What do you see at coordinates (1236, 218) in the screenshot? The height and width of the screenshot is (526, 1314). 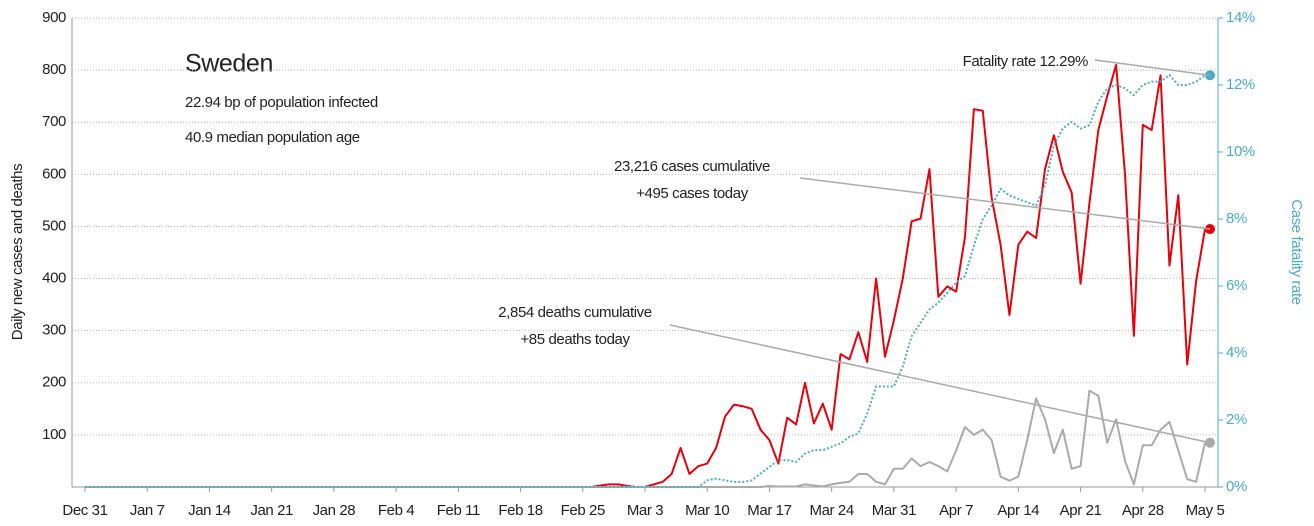 I see `y2-tick-label: 8%` at bounding box center [1236, 218].